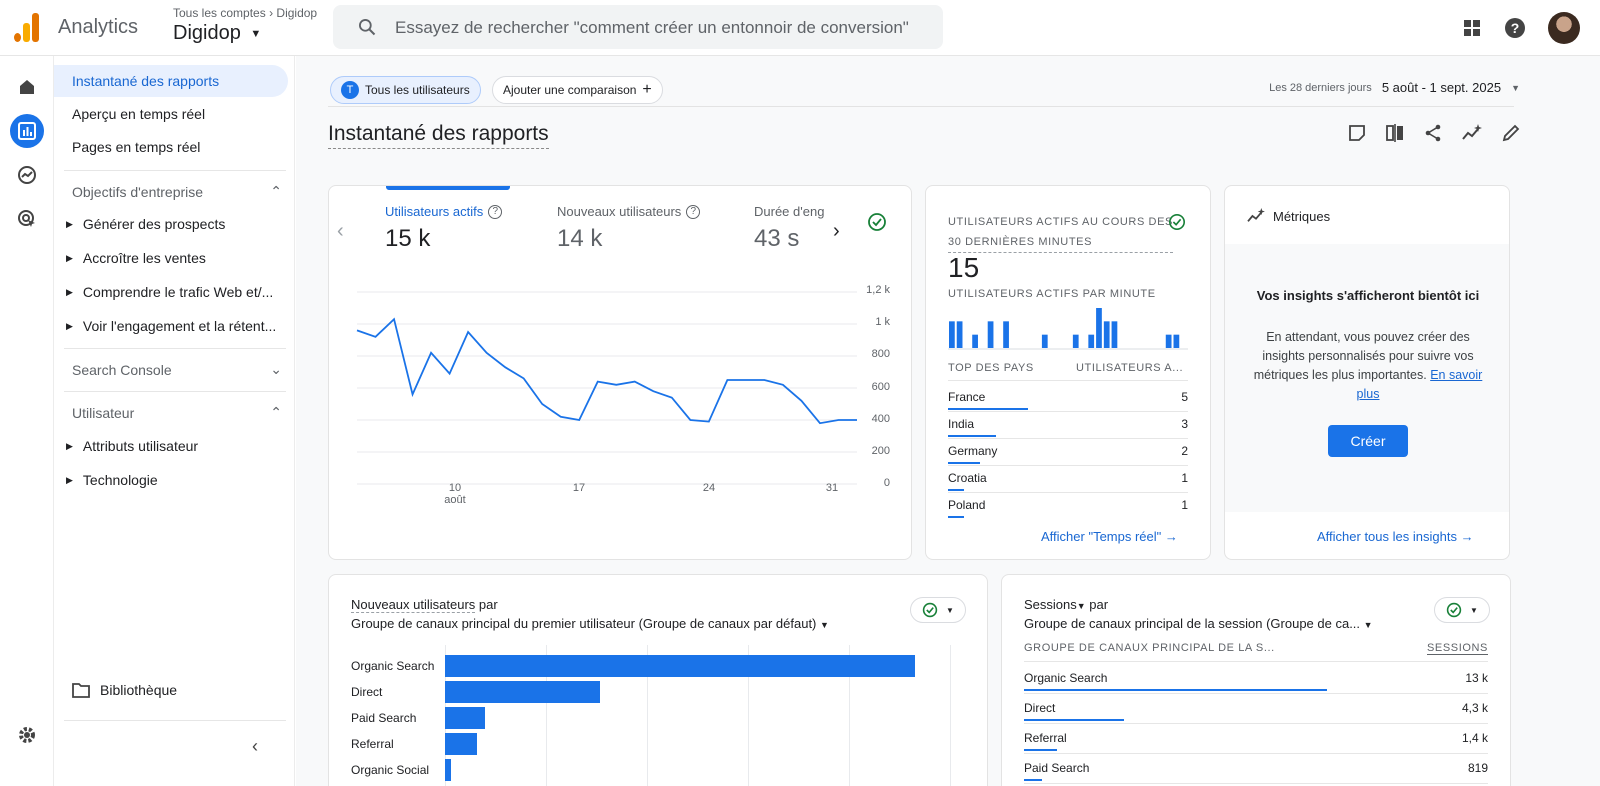 The image size is (1600, 786). I want to click on account-breadcrumb: Tous les comptes › Digidop, so click(245, 13).